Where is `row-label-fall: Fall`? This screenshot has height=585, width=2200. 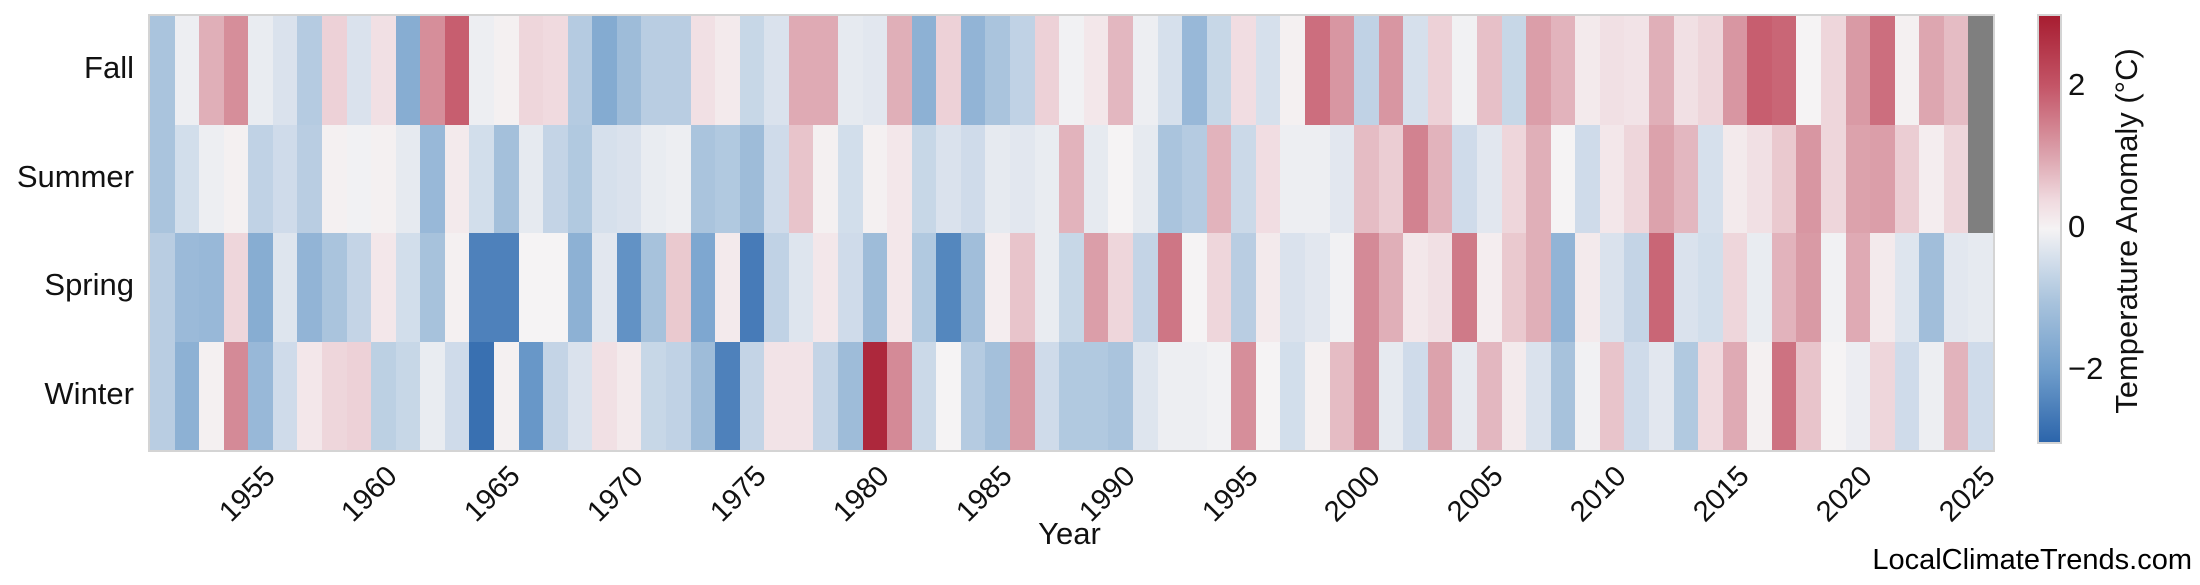 row-label-fall: Fall is located at coordinates (109, 68).